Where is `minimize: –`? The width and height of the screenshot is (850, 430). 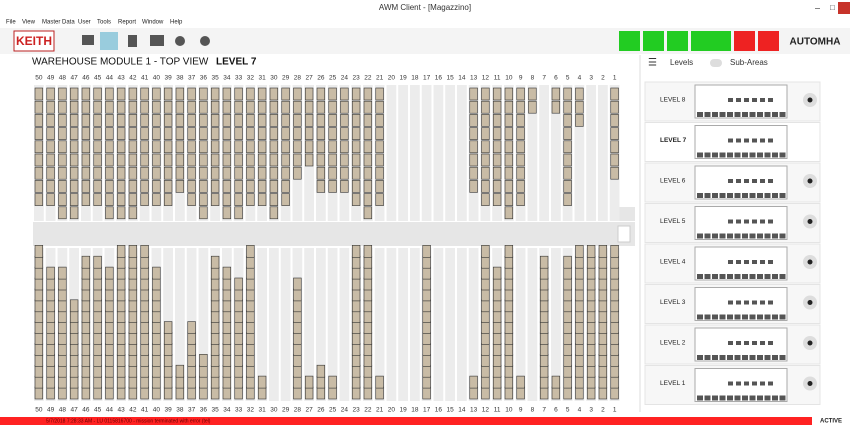
minimize: – is located at coordinates (817, 7).